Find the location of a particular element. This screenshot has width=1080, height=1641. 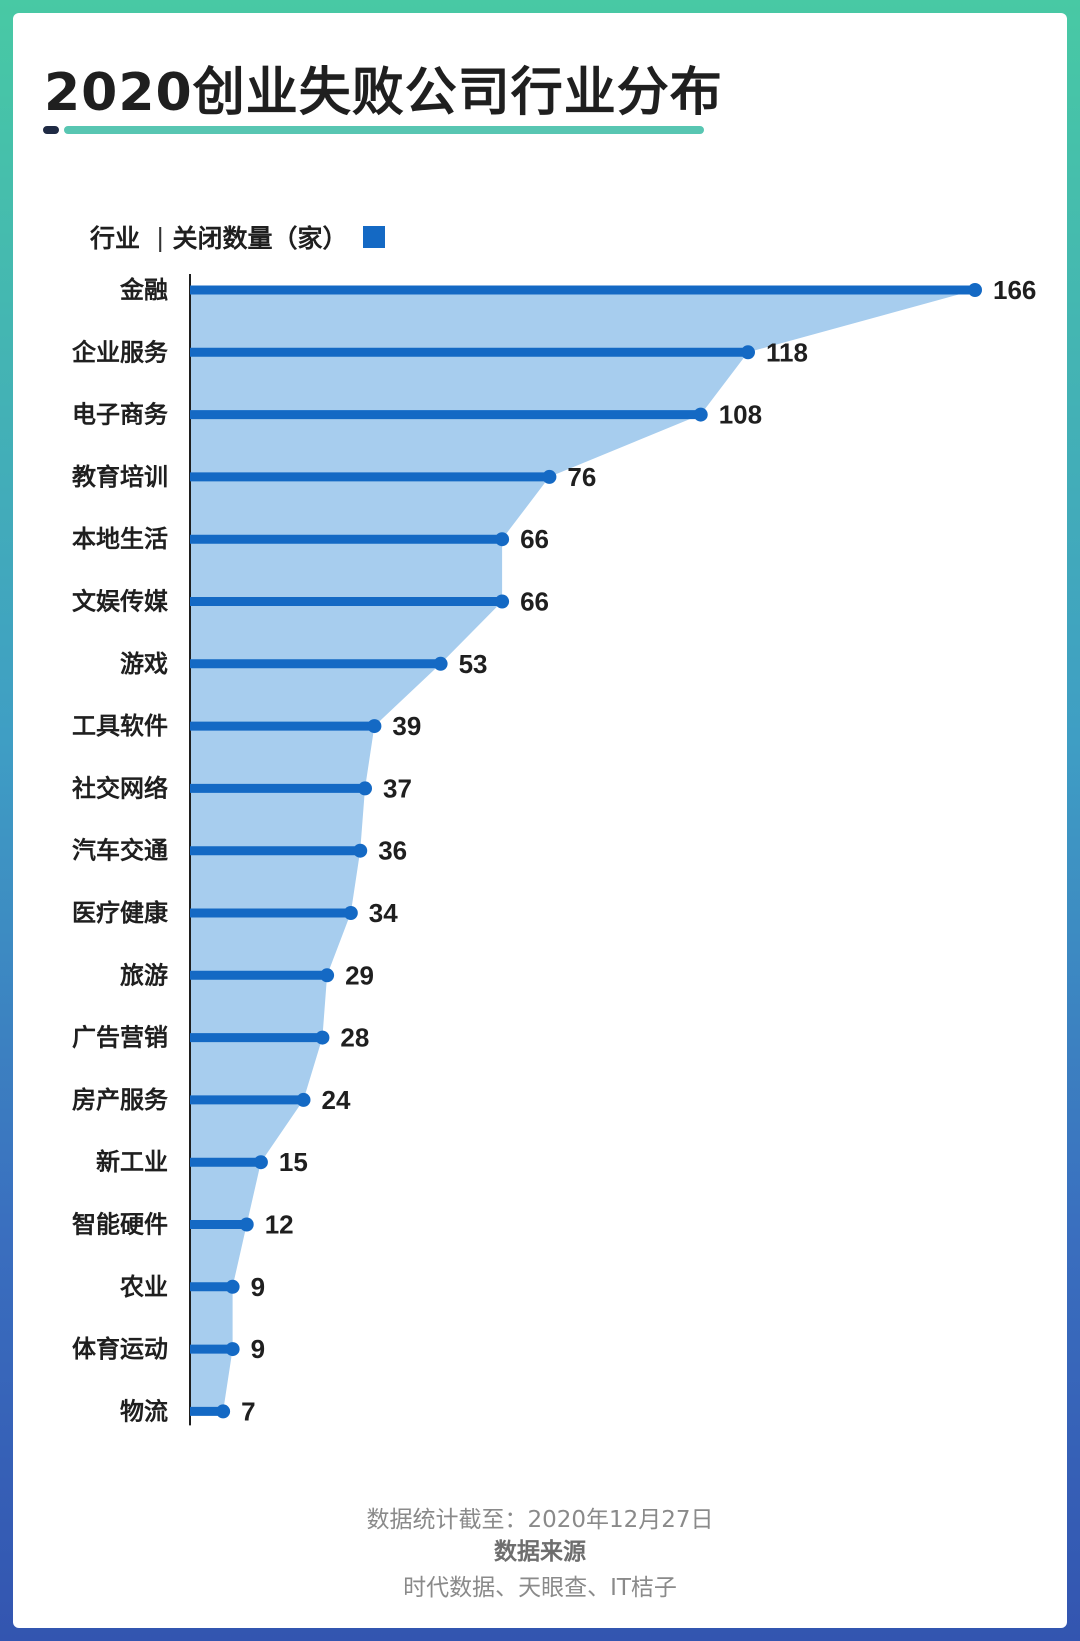

value-label: 76 is located at coordinates (581, 477).